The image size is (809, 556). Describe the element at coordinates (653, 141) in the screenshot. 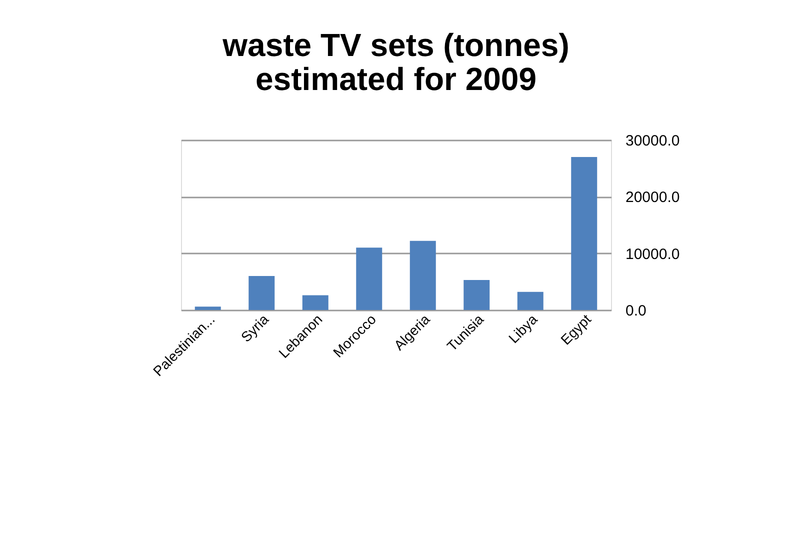

I see `y-tick-label: 30000.0` at that location.